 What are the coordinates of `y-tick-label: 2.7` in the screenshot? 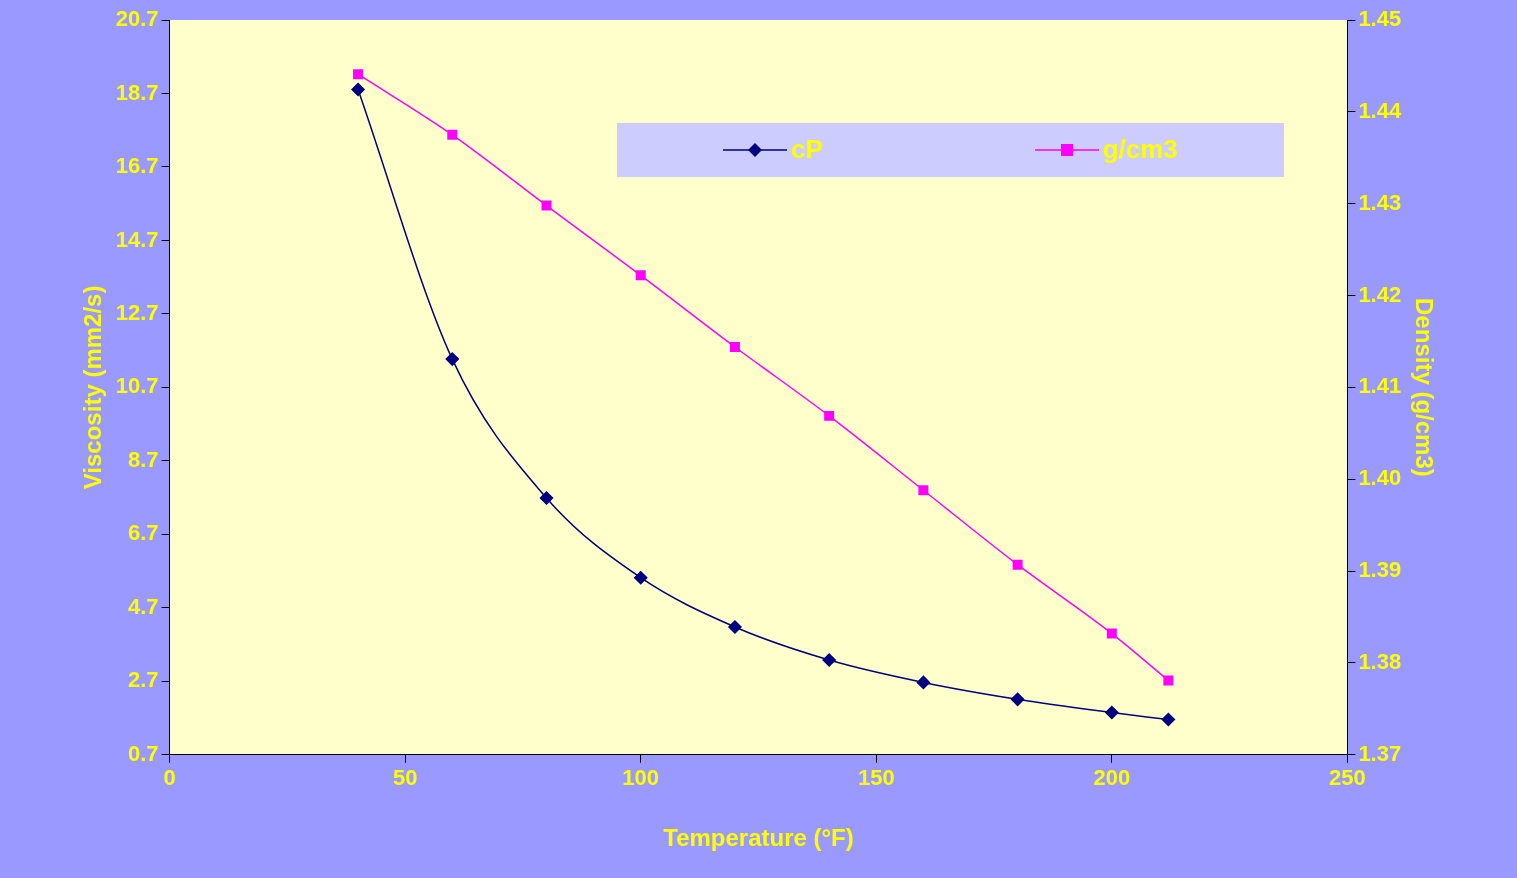 It's located at (143, 680).